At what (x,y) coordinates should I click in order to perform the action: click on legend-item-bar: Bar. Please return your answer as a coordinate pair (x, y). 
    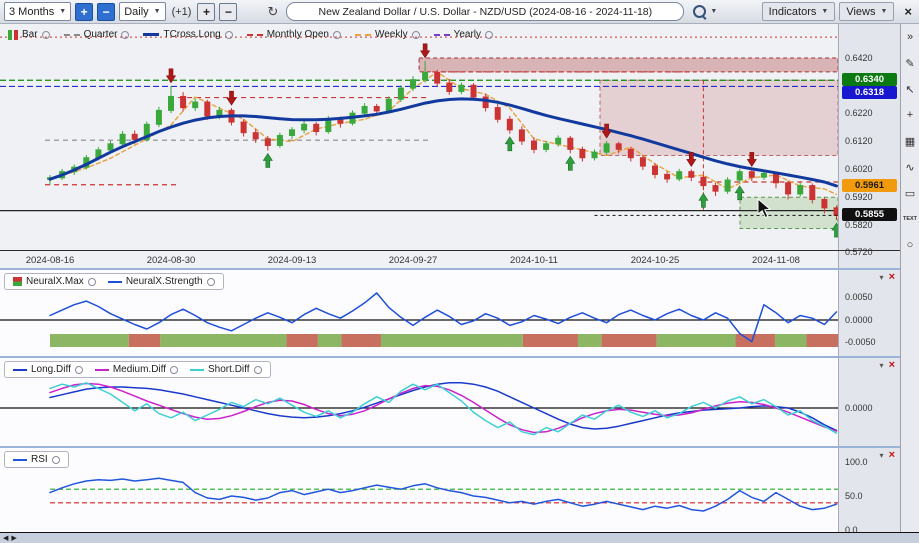
    Looking at the image, I should click on (29, 34).